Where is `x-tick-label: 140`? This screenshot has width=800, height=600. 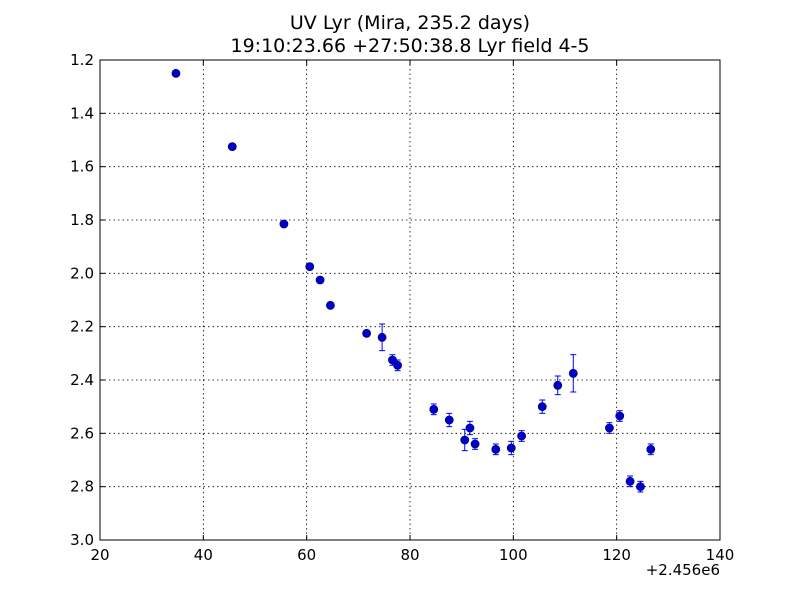
x-tick-label: 140 is located at coordinates (720, 555).